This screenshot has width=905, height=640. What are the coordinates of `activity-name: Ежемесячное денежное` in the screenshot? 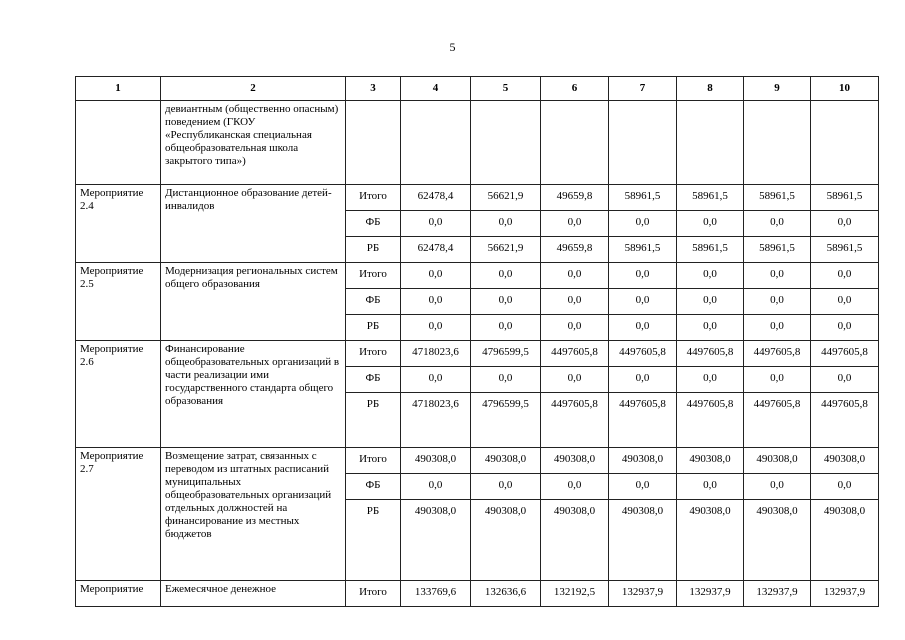 It's located at (253, 593).